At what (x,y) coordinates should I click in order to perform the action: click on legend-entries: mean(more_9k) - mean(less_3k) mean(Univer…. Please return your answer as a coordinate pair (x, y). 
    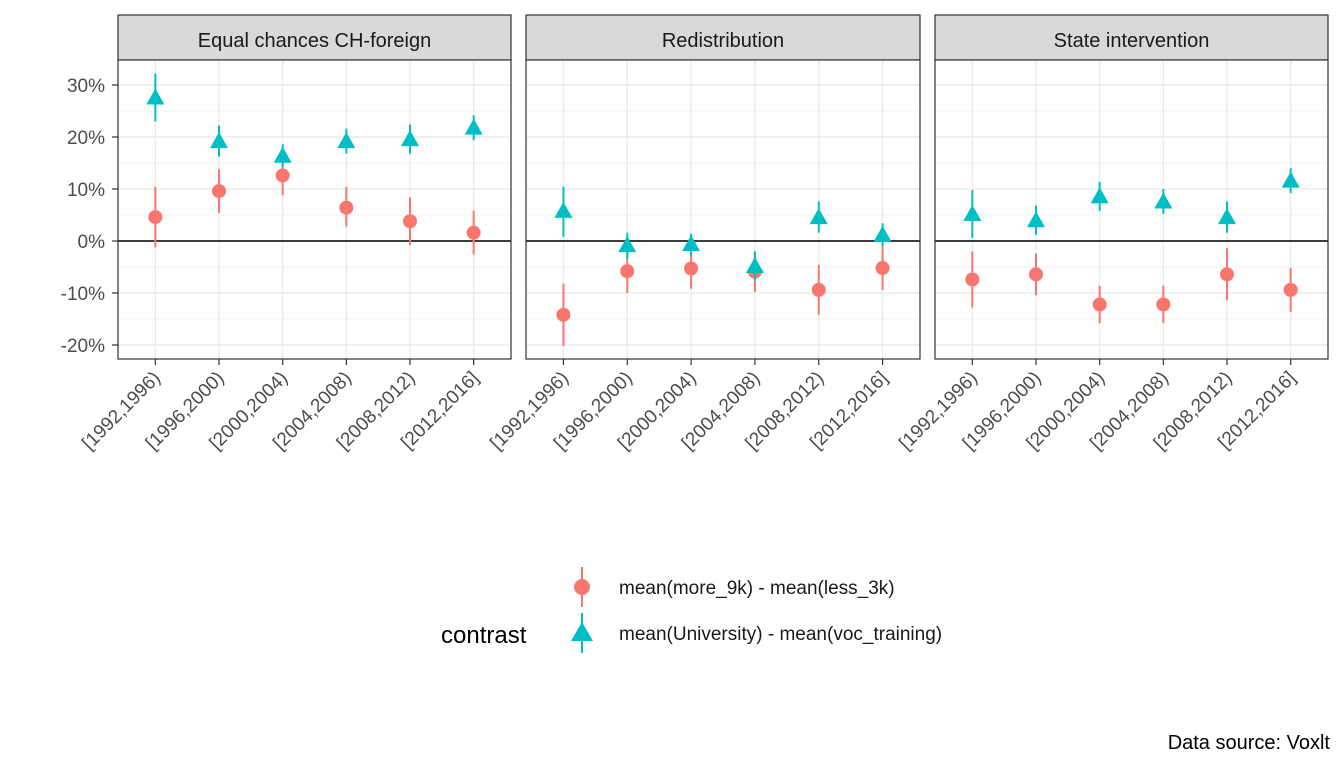
    Looking at the image, I should click on (756, 610).